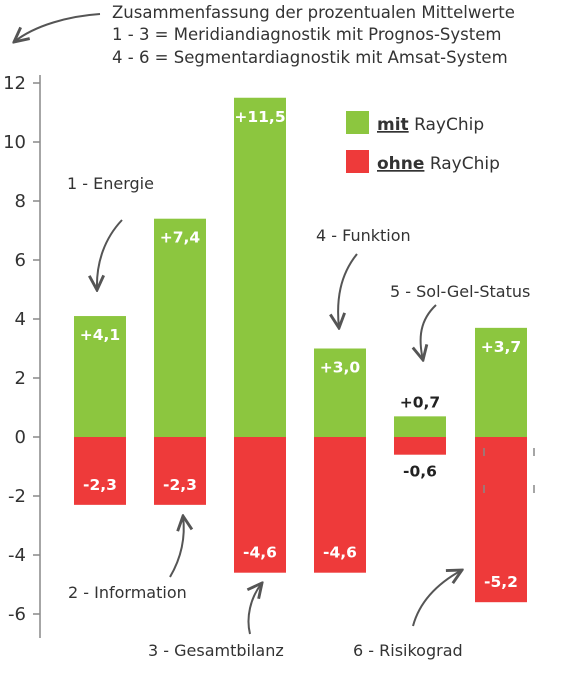  I want to click on arrow-energie, so click(110, 254).